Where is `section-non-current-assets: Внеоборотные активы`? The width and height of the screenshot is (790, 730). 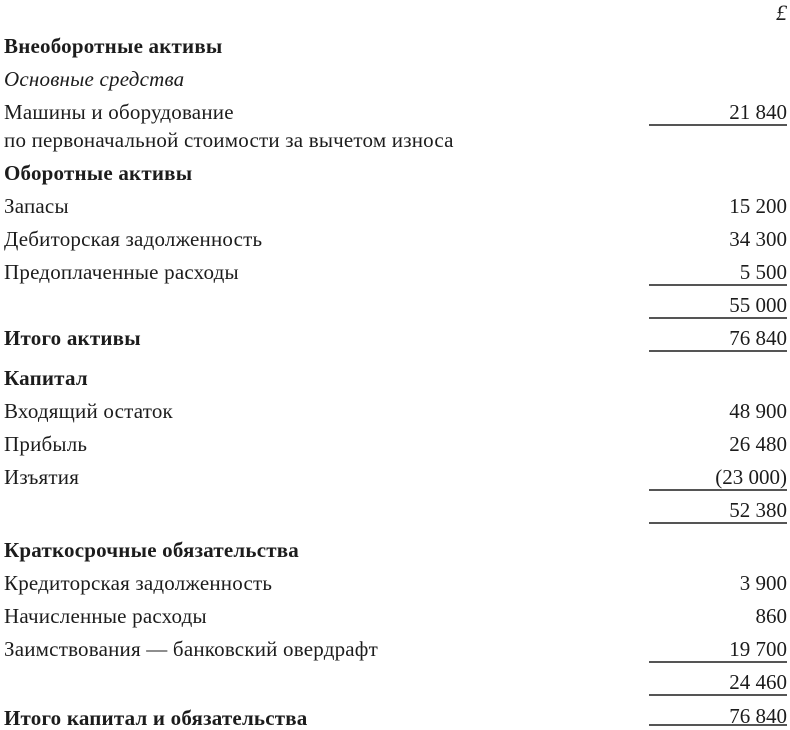 section-non-current-assets: Внеоборотные активы is located at coordinates (395, 49).